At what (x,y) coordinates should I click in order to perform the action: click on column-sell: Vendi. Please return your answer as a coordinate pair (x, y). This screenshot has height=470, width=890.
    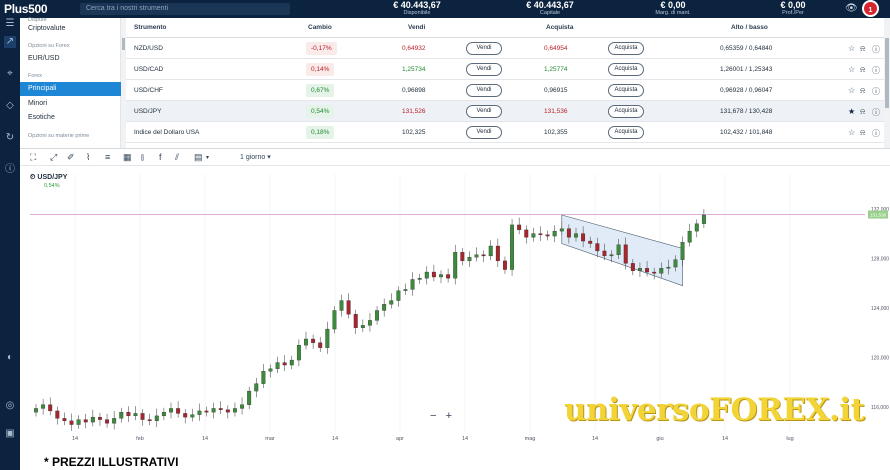
    Looking at the image, I should click on (417, 27).